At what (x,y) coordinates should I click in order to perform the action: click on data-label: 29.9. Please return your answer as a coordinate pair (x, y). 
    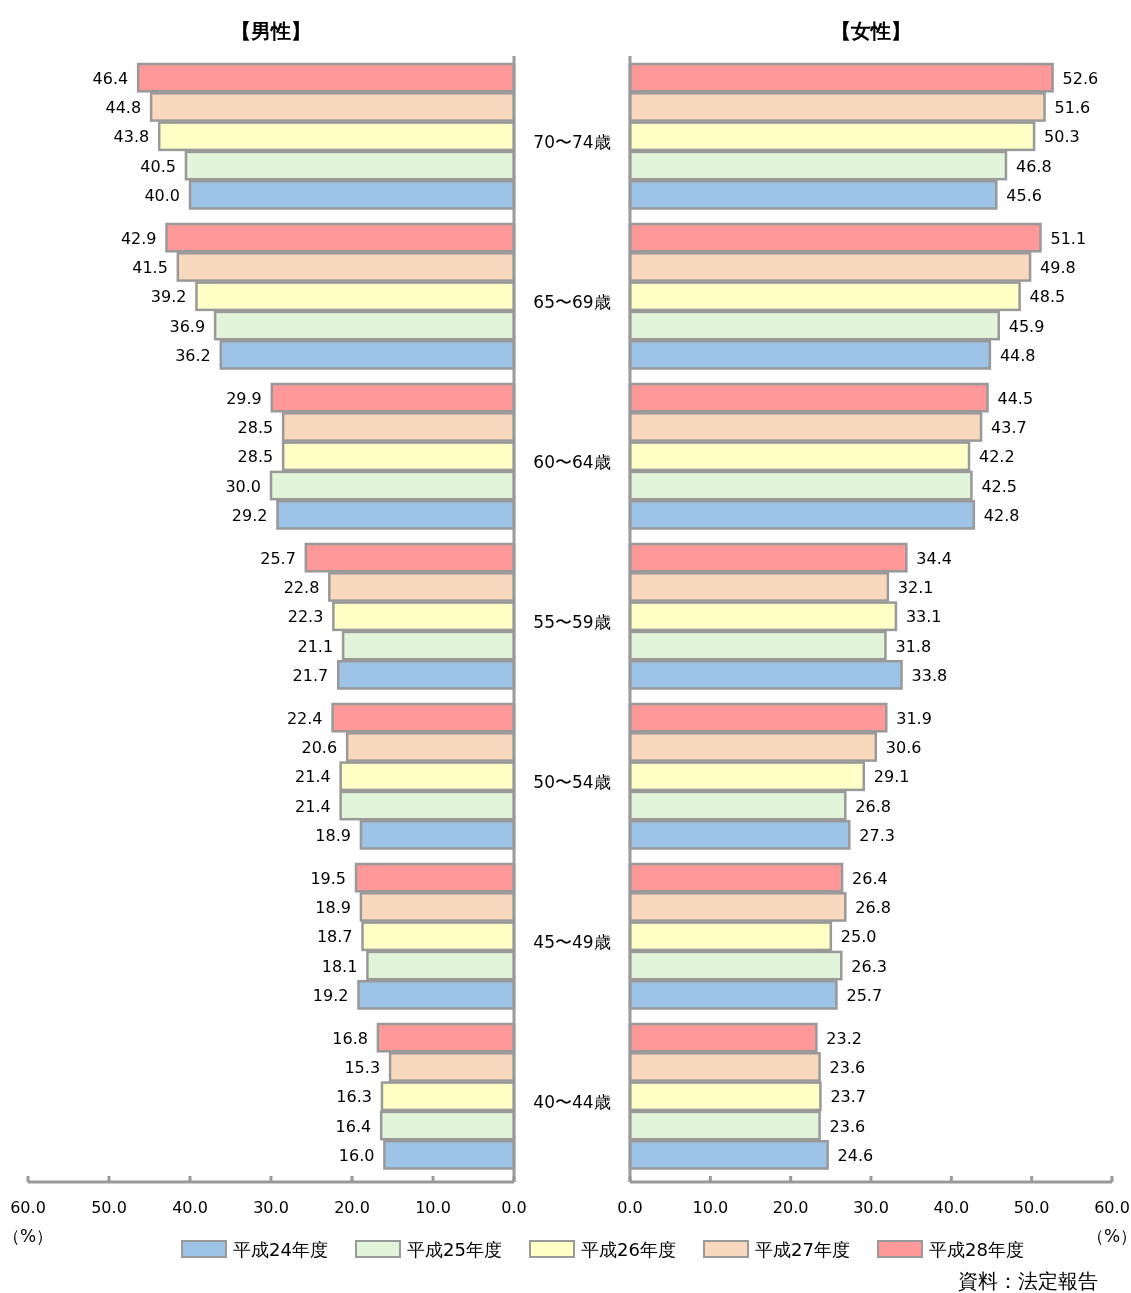
    Looking at the image, I should click on (244, 398).